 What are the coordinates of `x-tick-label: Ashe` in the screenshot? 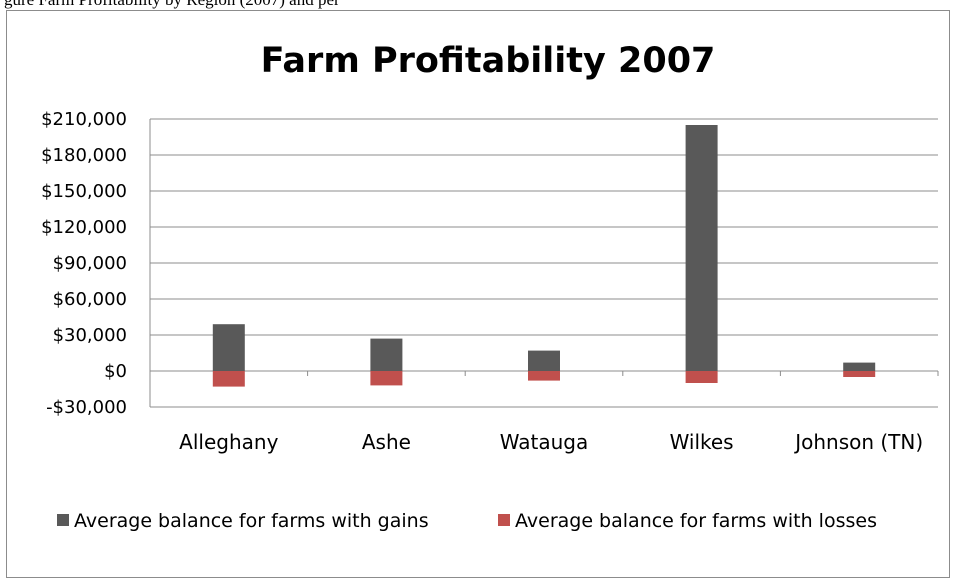 It's located at (386, 442).